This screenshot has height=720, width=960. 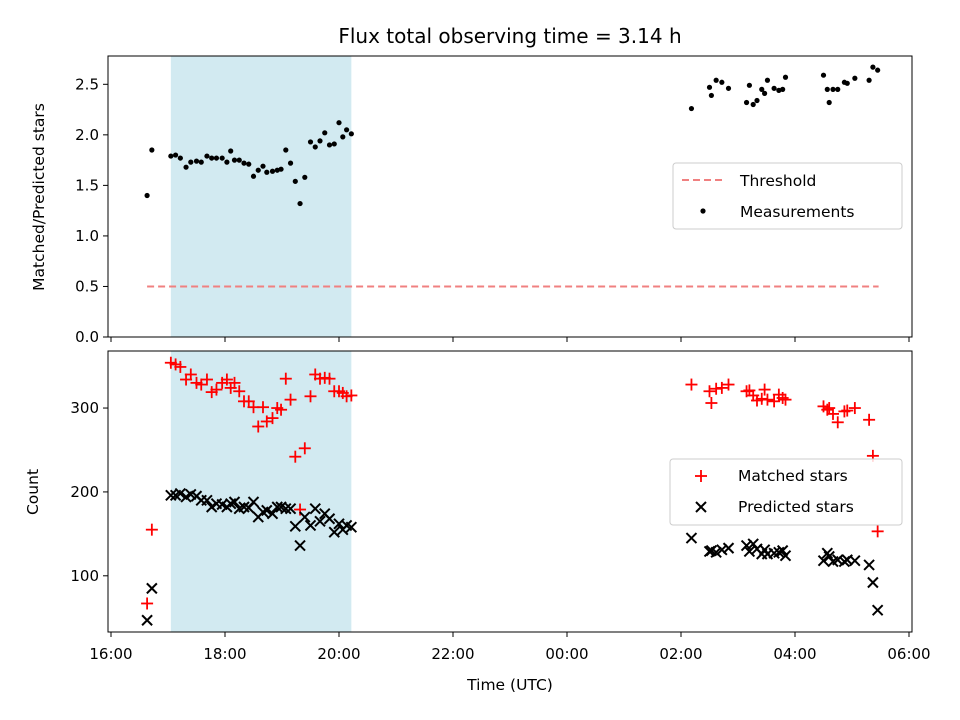 What do you see at coordinates (796, 507) in the screenshot?
I see `legend-predicted-label: Predicted stars` at bounding box center [796, 507].